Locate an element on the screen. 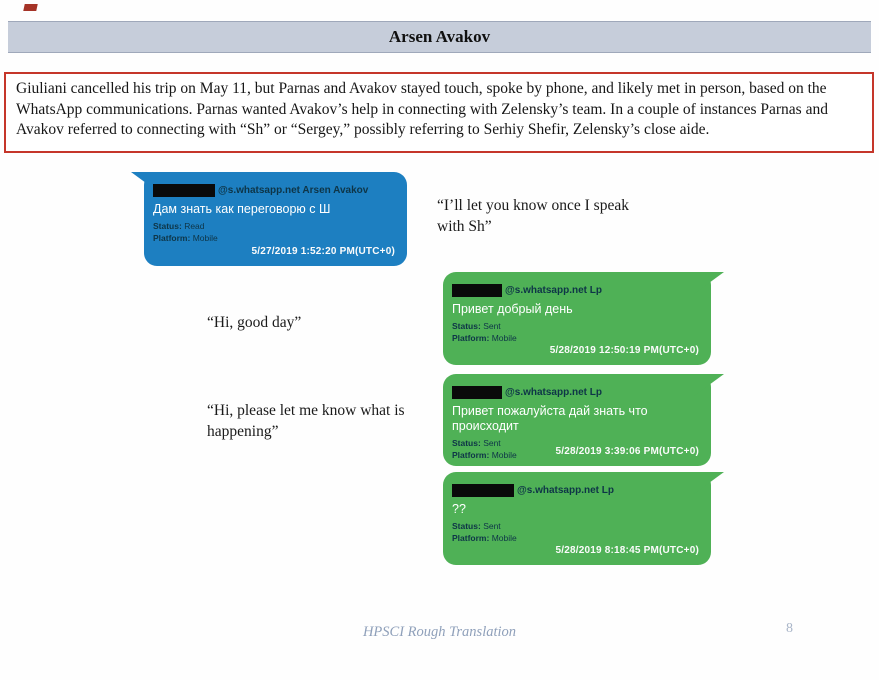  message-timestamp: 5/28/2019 8:18:45 PM(UTC+0) is located at coordinates (627, 550).